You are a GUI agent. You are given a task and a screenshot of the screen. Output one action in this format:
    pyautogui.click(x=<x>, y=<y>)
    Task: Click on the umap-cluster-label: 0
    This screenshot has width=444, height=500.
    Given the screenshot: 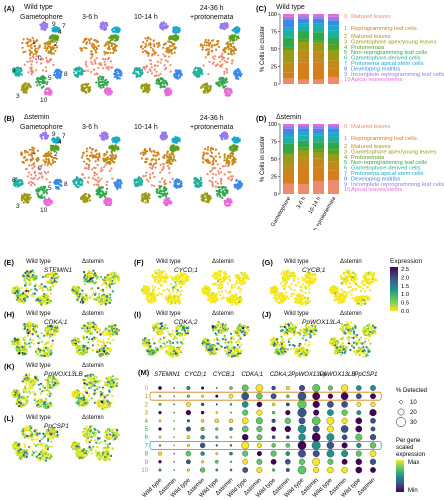 What is the action you would take?
    pyautogui.click(x=40, y=58)
    